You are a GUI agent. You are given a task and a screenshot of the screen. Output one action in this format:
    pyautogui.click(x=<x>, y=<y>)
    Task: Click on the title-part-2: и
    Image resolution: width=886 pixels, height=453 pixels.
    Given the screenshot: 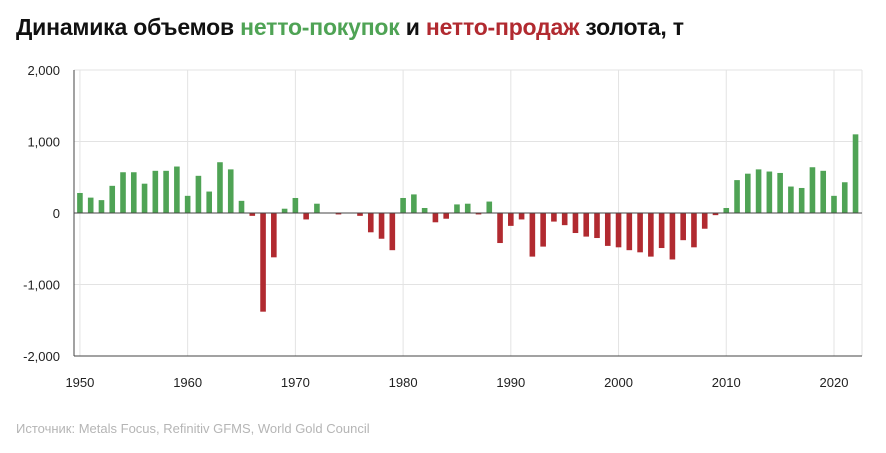 What is the action you would take?
    pyautogui.click(x=412, y=27)
    